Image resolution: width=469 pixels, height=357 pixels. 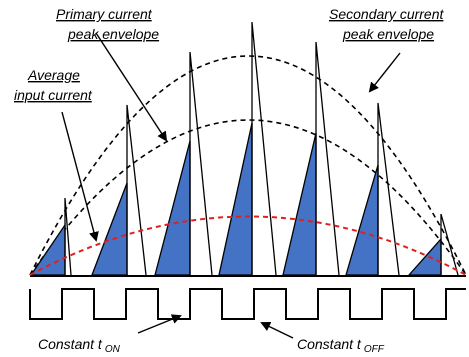 What do you see at coordinates (79, 345) in the screenshot?
I see `constant-ton-label: Constant t ON` at bounding box center [79, 345].